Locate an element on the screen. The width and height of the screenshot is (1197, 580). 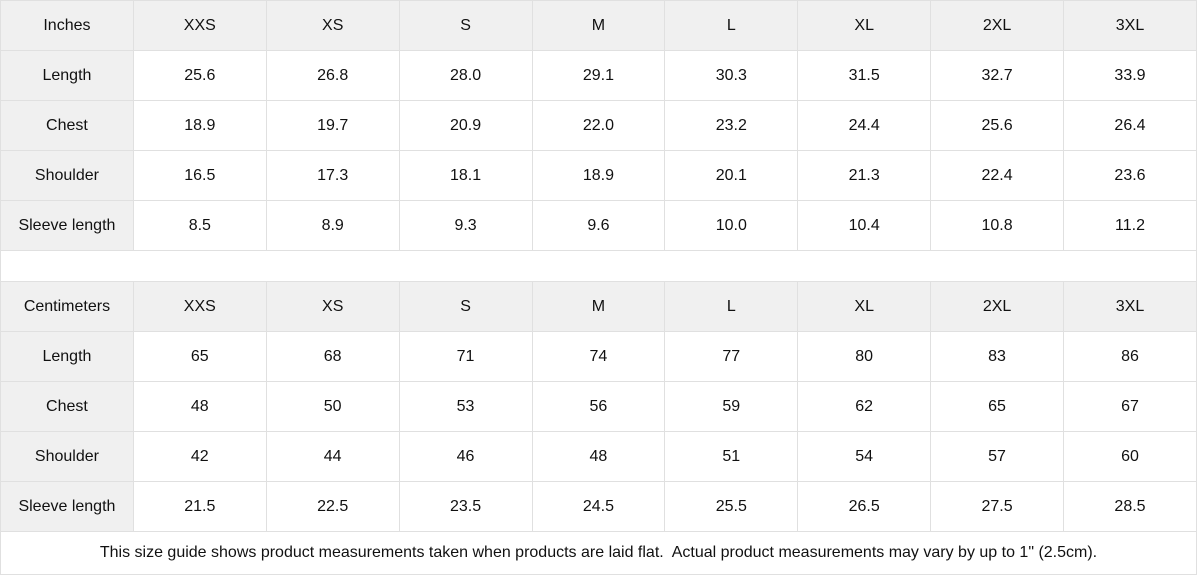
value-cell: 30.3 is located at coordinates (731, 75).